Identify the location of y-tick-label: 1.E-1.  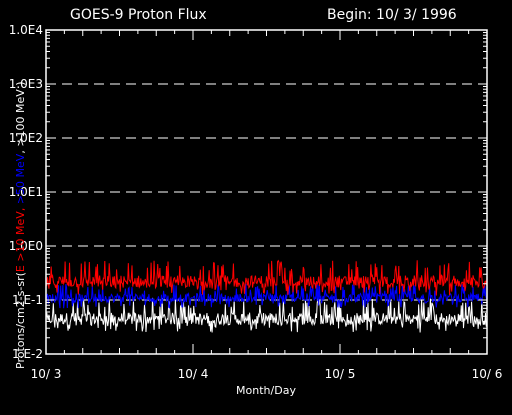
(27, 300).